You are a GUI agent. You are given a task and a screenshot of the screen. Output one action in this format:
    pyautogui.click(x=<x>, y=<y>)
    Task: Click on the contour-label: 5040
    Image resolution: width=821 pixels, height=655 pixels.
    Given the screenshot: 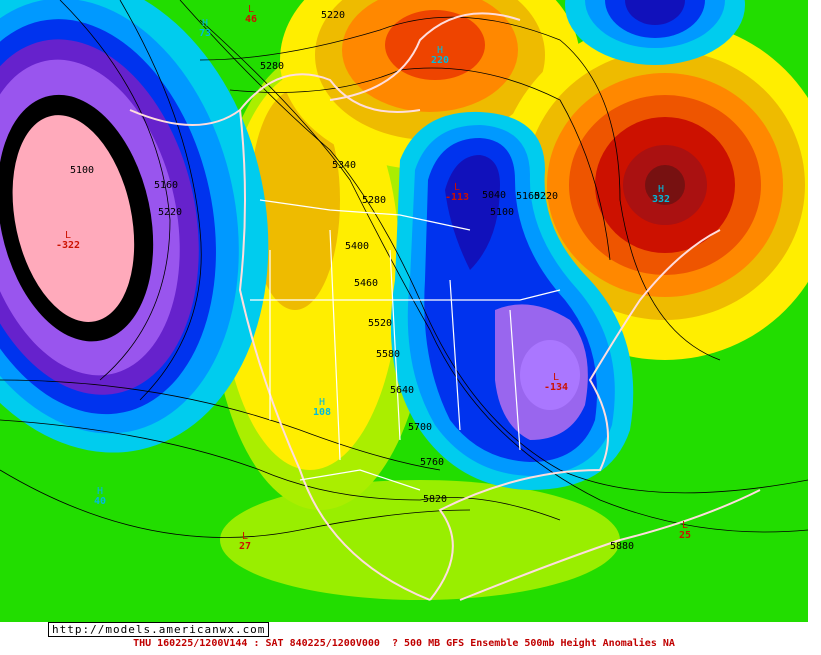 What is the action you would take?
    pyautogui.click(x=494, y=195)
    